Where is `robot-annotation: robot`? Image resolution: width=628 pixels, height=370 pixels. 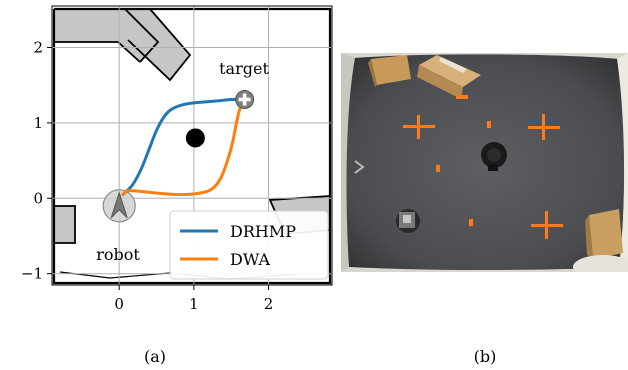 robot-annotation: robot is located at coordinates (118, 254).